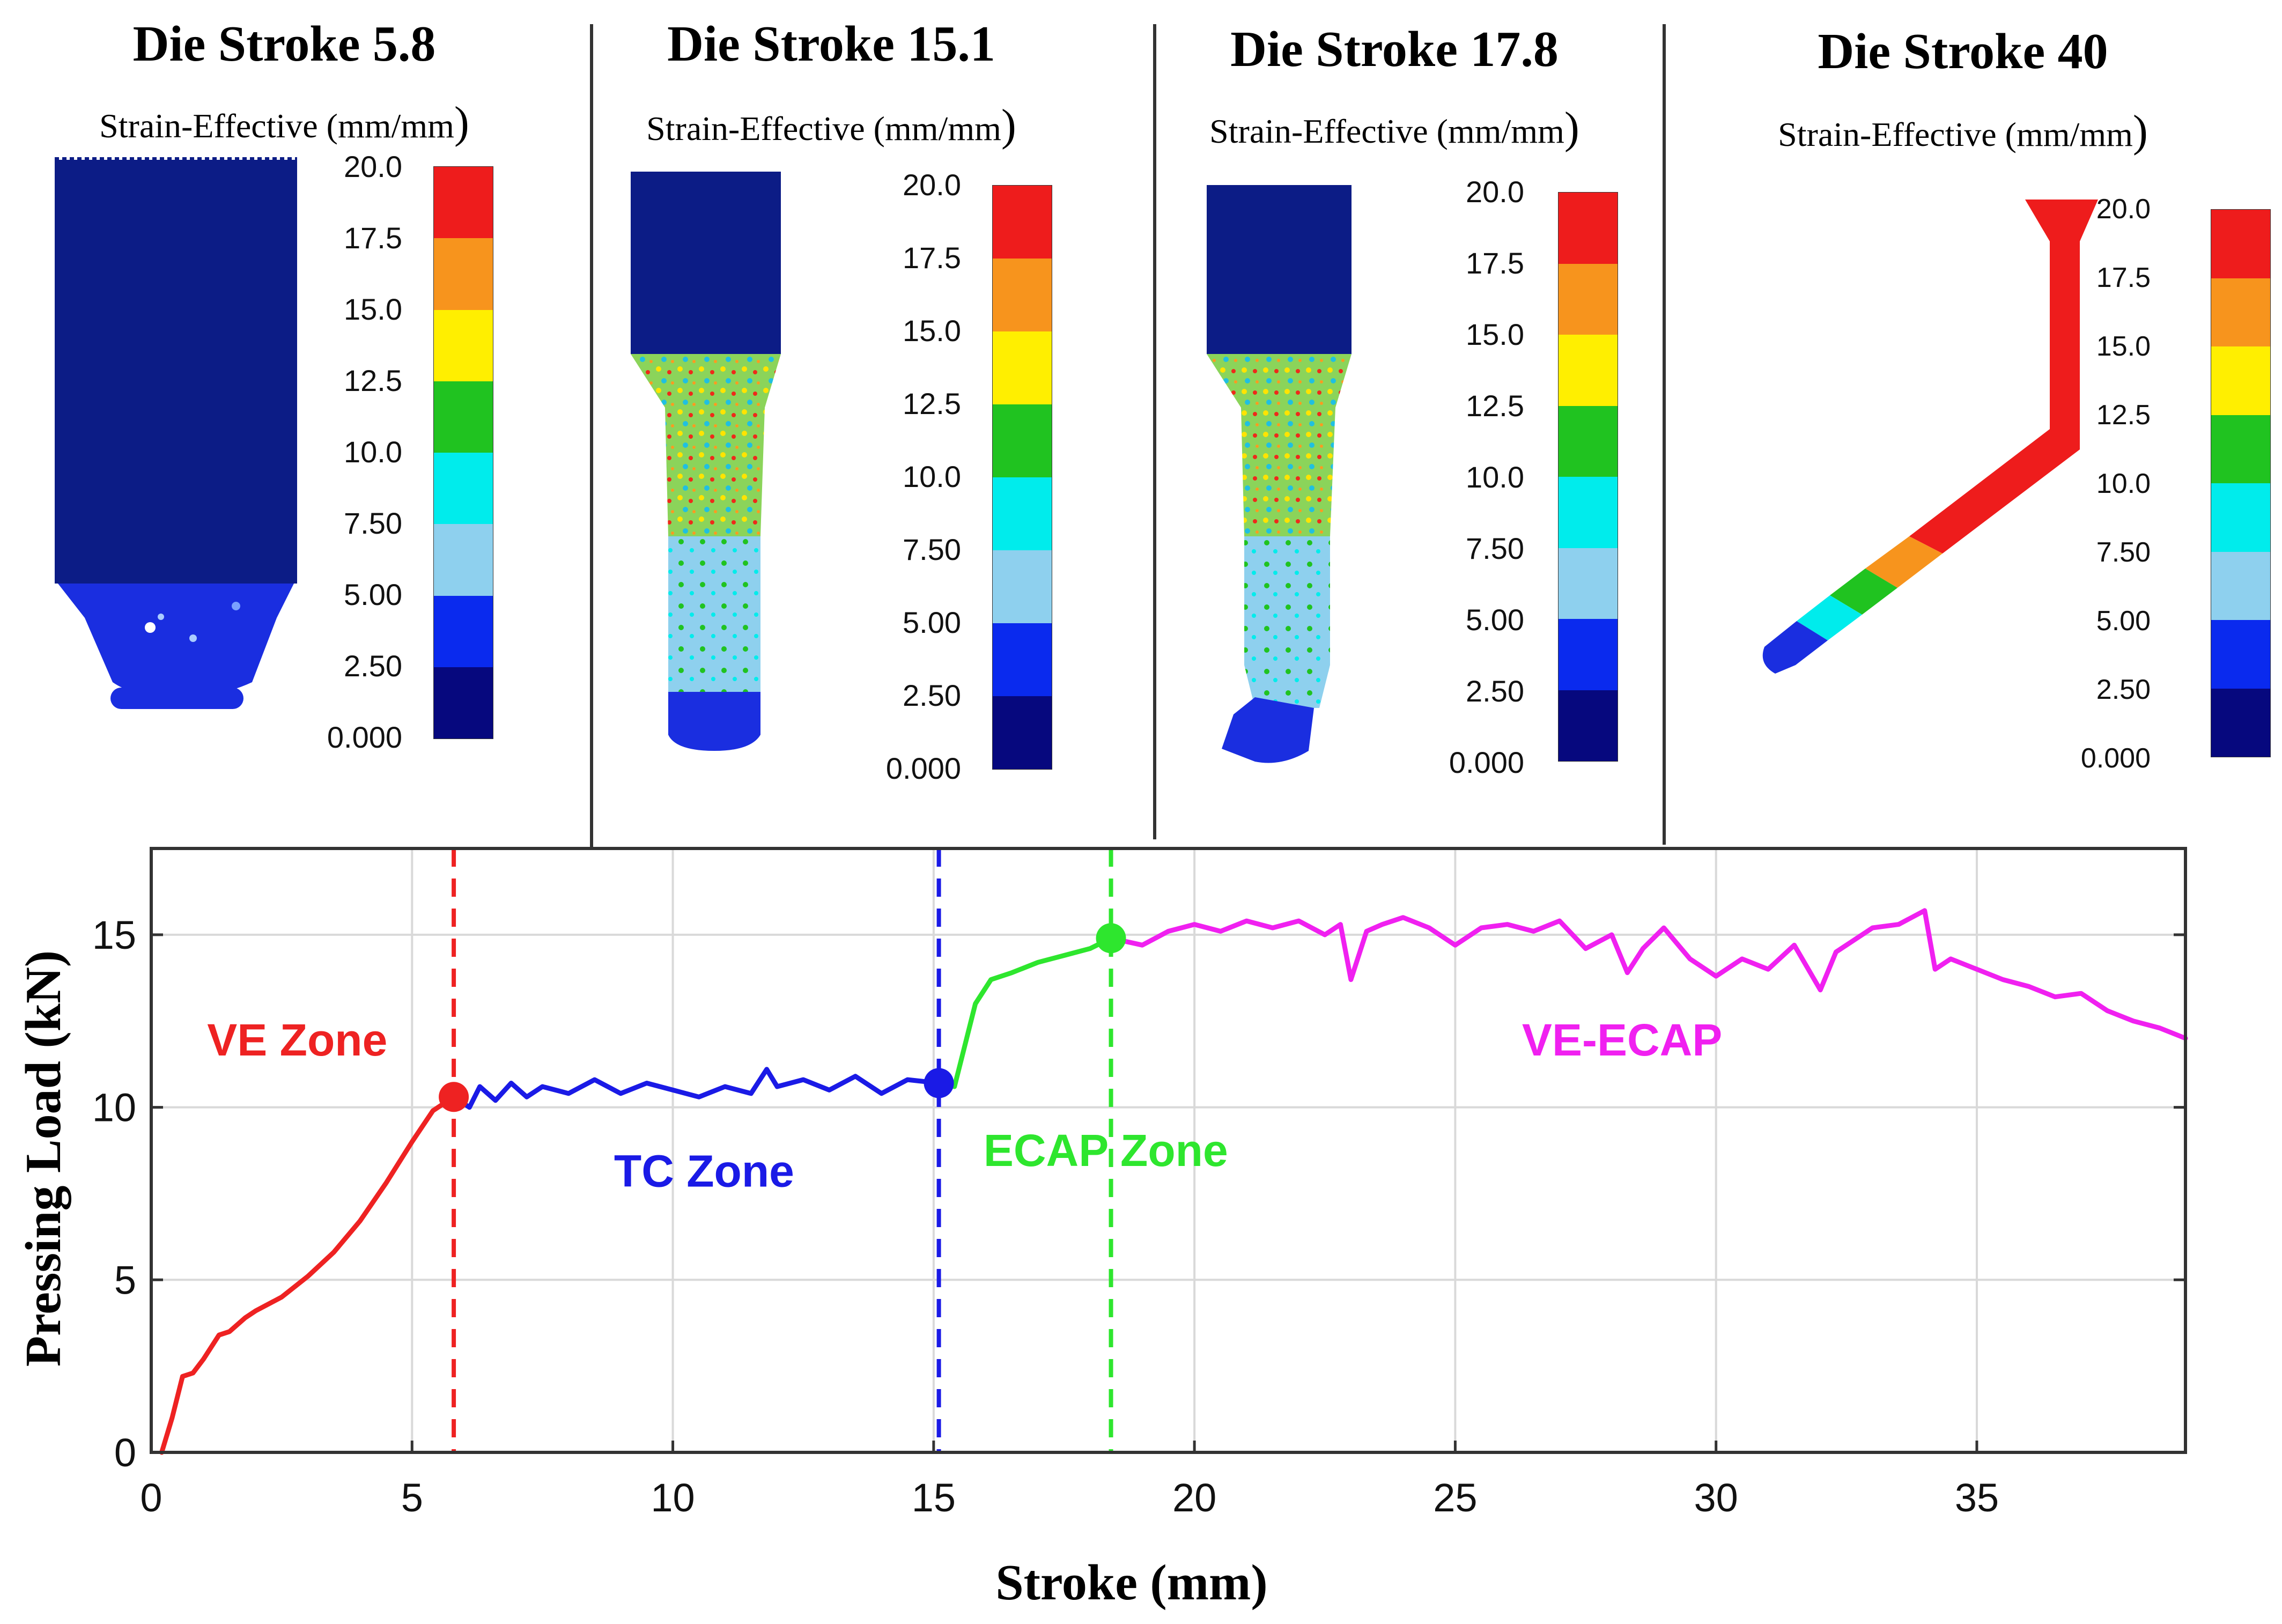  What do you see at coordinates (461, 122) in the screenshot?
I see `panel-1-subtitle-paren: )` at bounding box center [461, 122].